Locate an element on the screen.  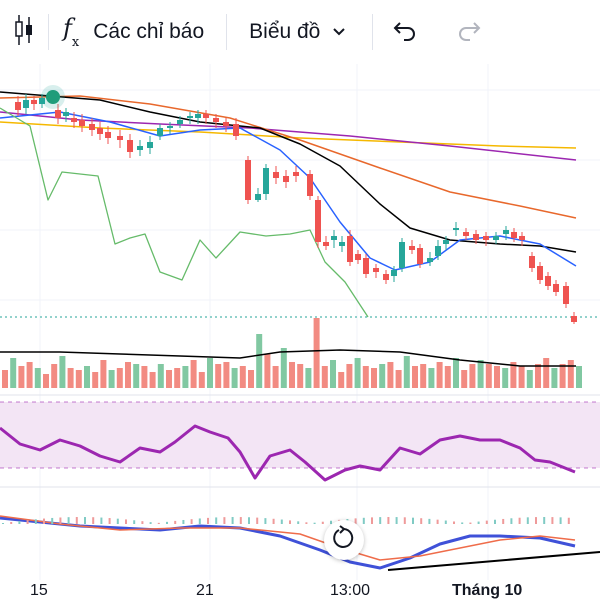
undo-button is located at coordinates (405, 32).